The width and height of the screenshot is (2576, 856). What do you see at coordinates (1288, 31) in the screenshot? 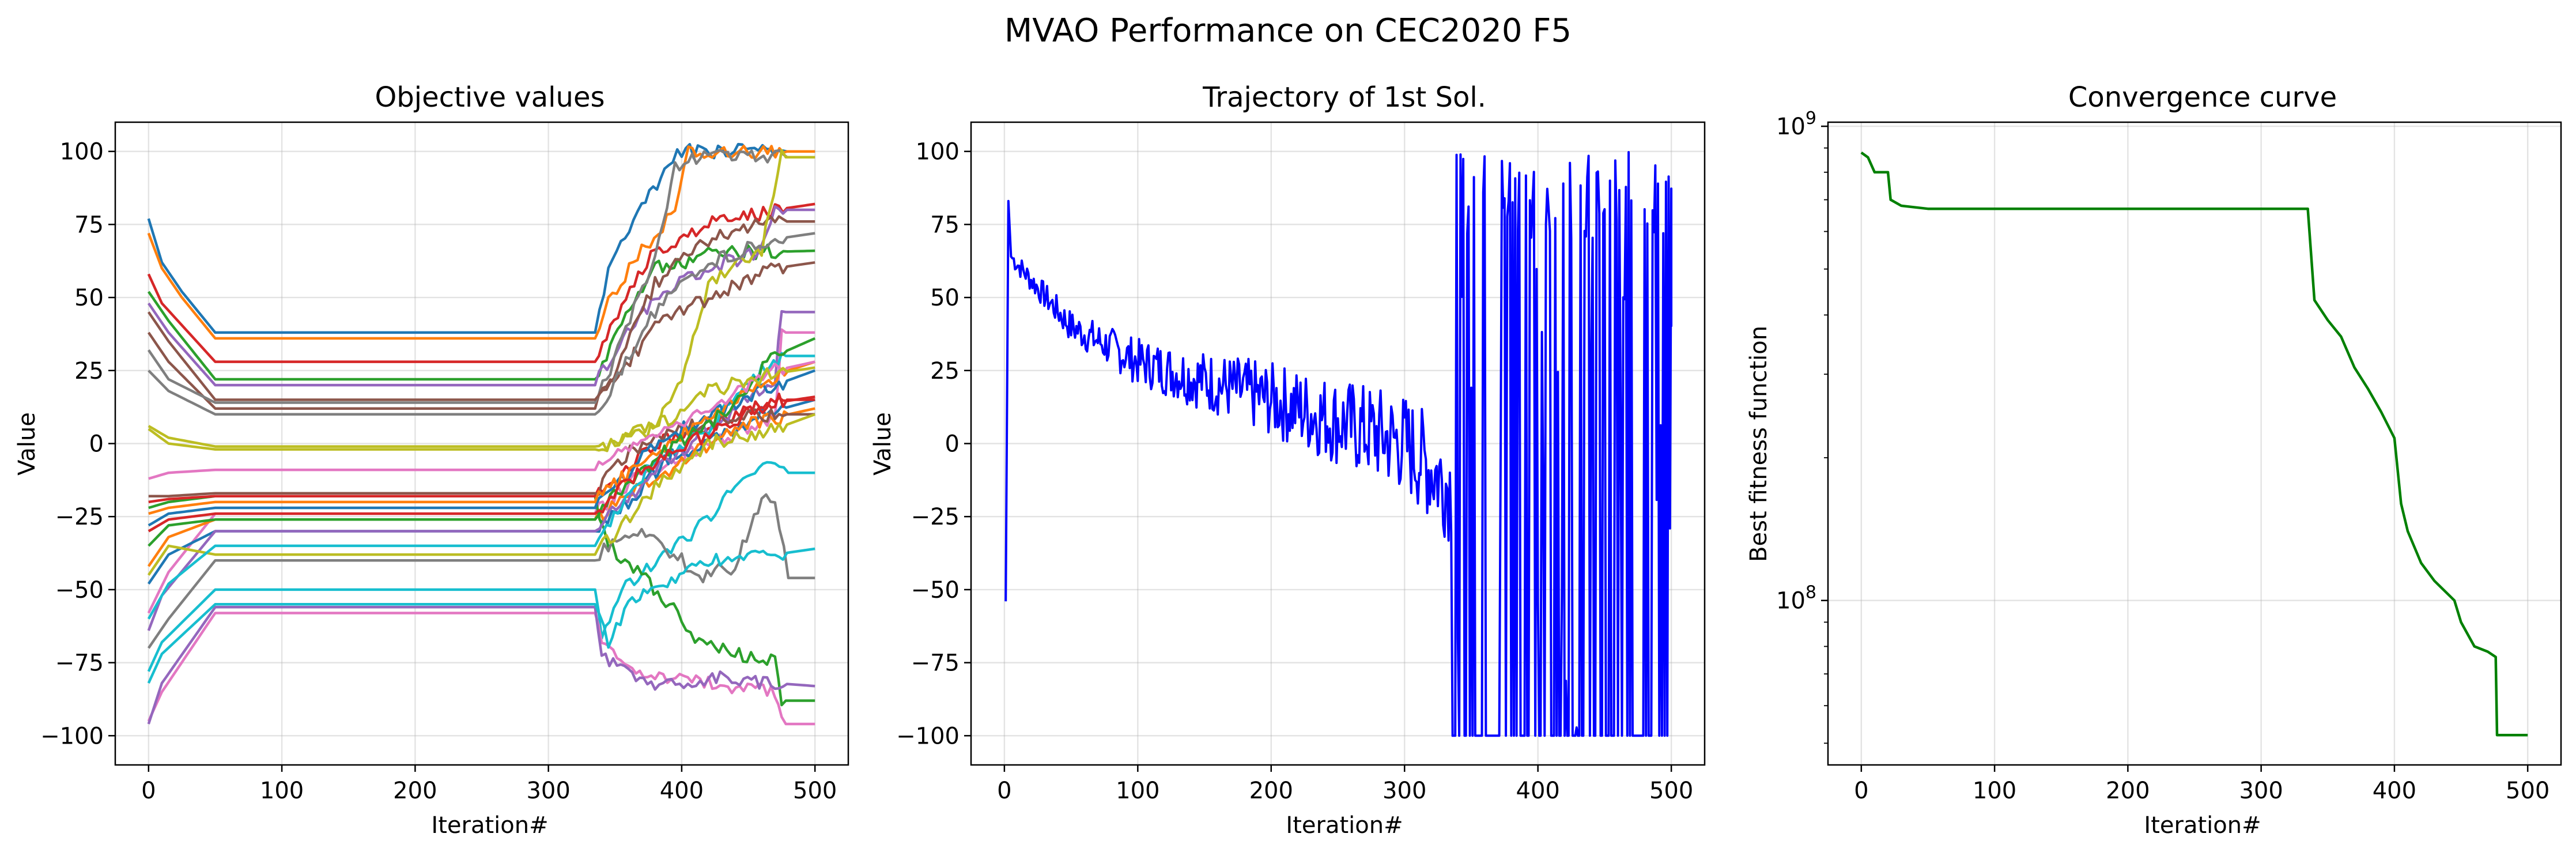
I see `figure-suptitle: MVAO Performance on CEC2020 F5` at bounding box center [1288, 31].